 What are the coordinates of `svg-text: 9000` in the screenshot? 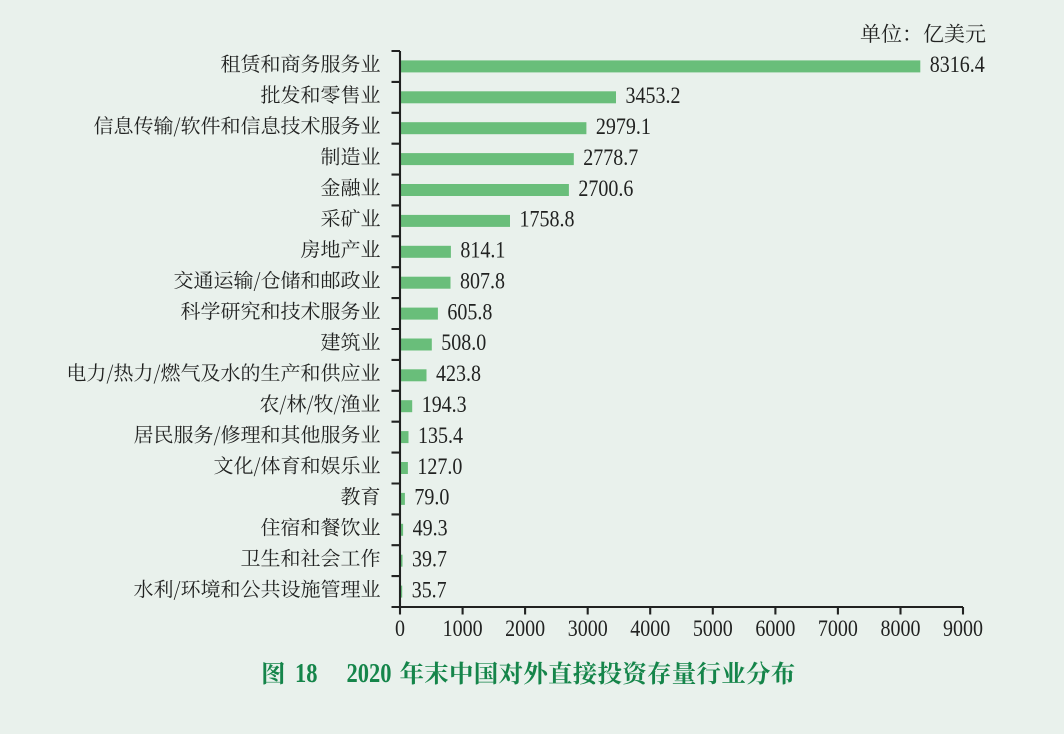 It's located at (963, 629).